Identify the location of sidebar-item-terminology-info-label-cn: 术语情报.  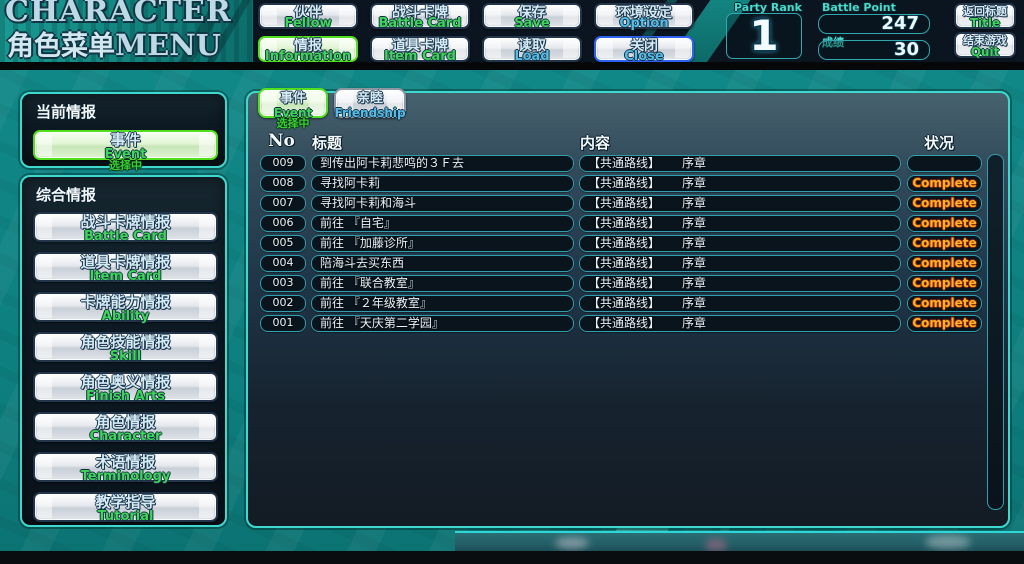
(125, 462).